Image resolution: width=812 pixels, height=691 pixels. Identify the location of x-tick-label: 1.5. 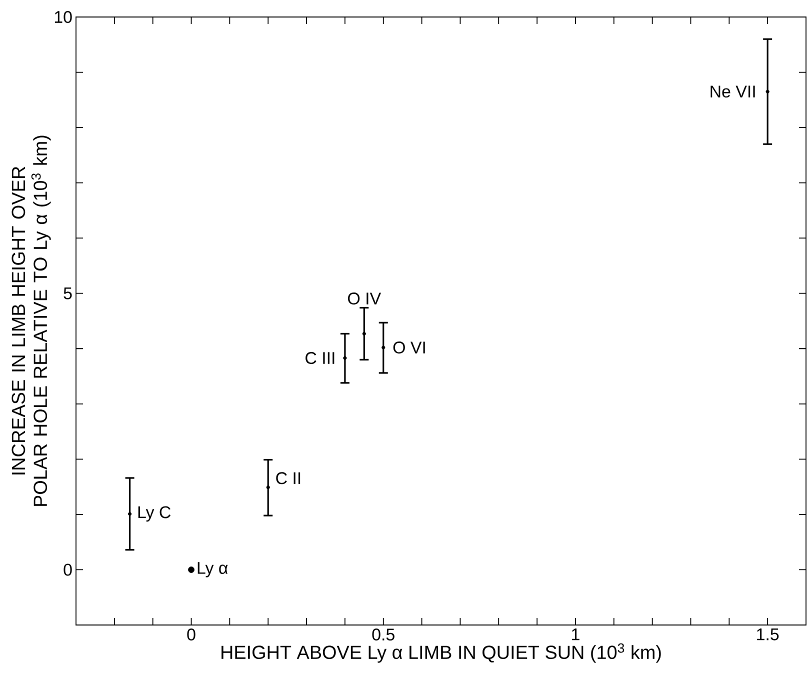
(768, 634).